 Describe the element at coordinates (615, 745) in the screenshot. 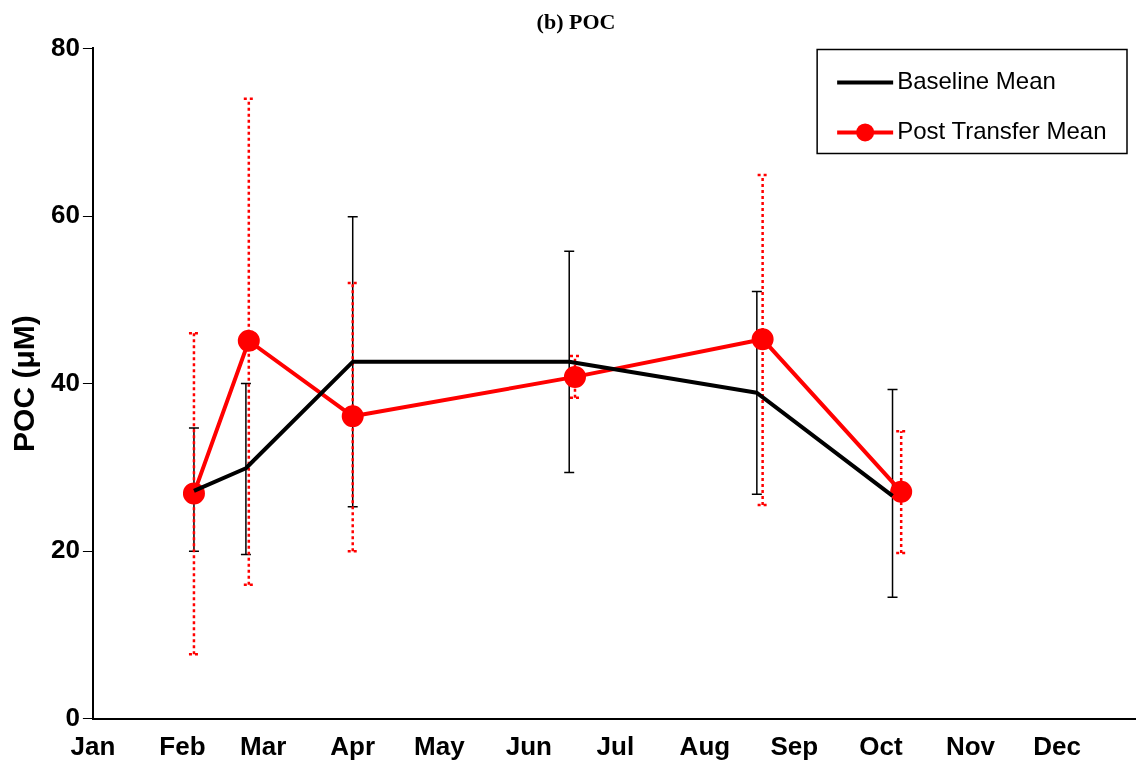

I see `x-tick-label: Jul` at that location.